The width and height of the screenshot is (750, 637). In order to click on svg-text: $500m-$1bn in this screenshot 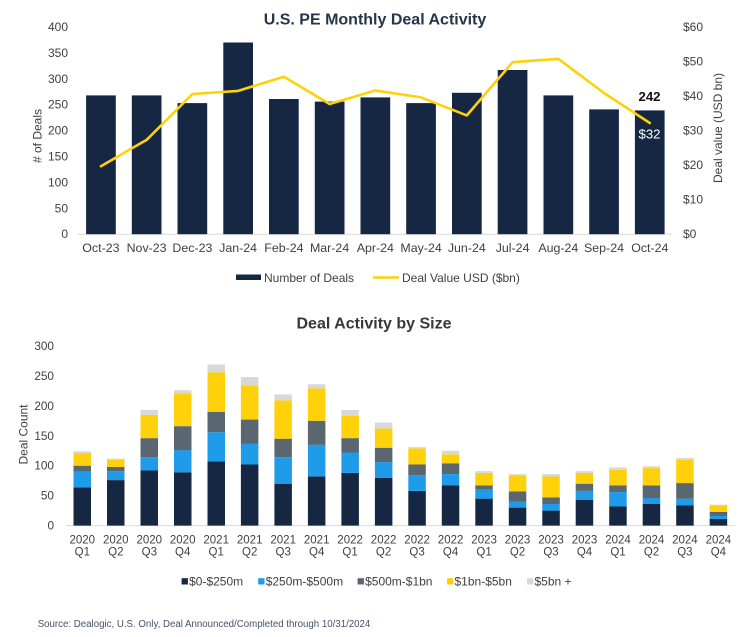, I will do `click(398, 582)`.